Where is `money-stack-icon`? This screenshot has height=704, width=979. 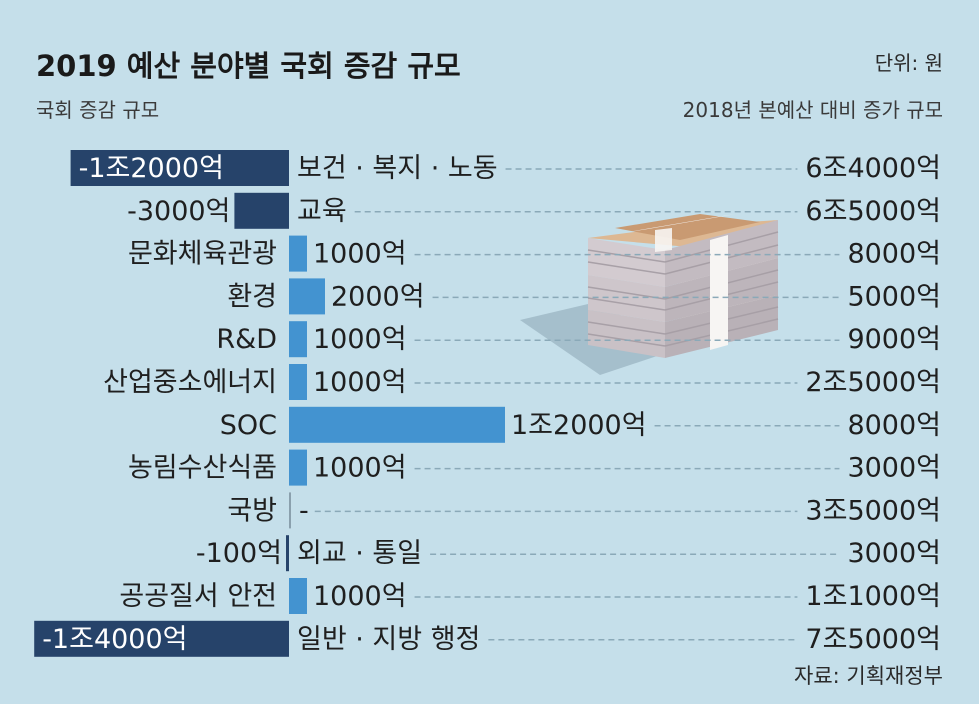
money-stack-icon is located at coordinates (649, 294).